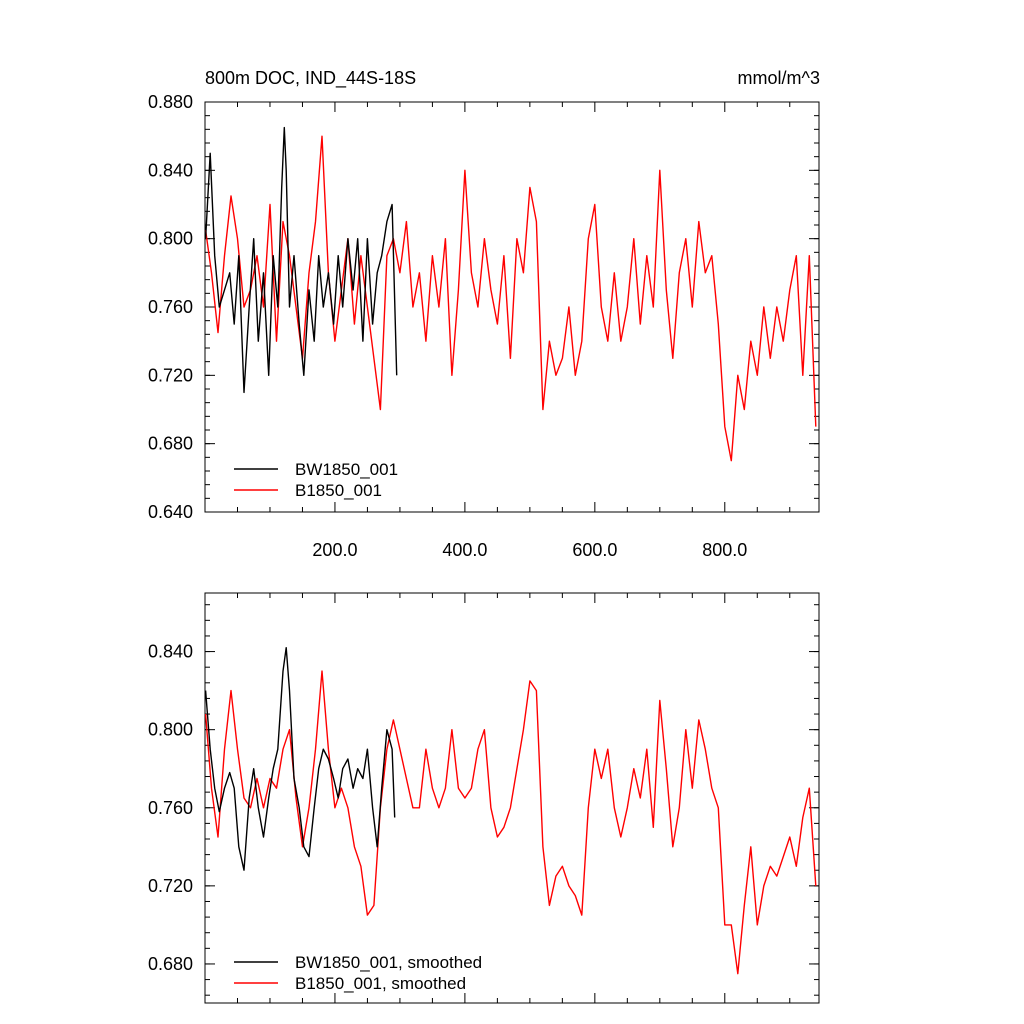 The image size is (1024, 1024). I want to click on legend-label-bw1850-smoothed: BW1850_001, smoothed, so click(388, 962).